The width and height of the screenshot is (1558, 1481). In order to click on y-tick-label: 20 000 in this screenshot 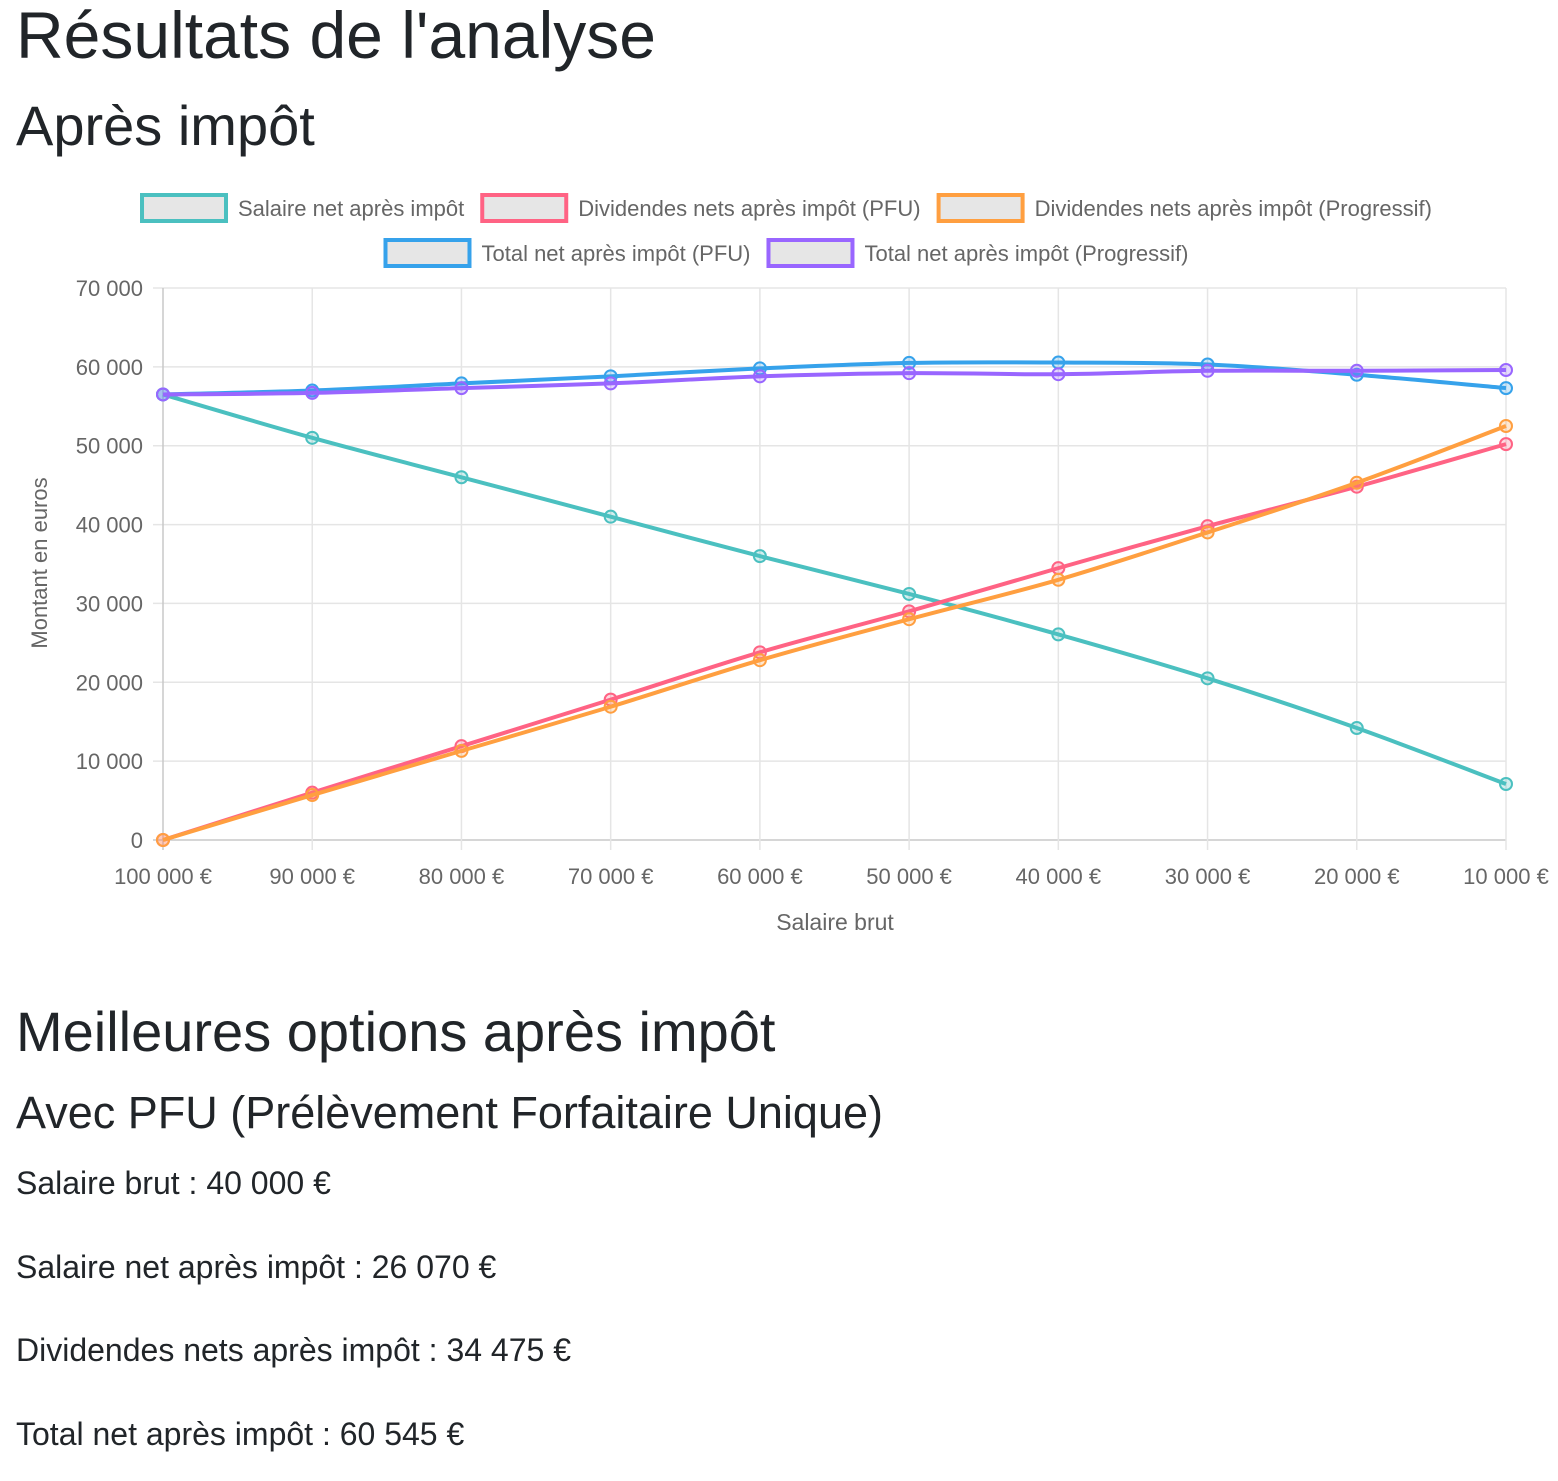, I will do `click(109, 682)`.